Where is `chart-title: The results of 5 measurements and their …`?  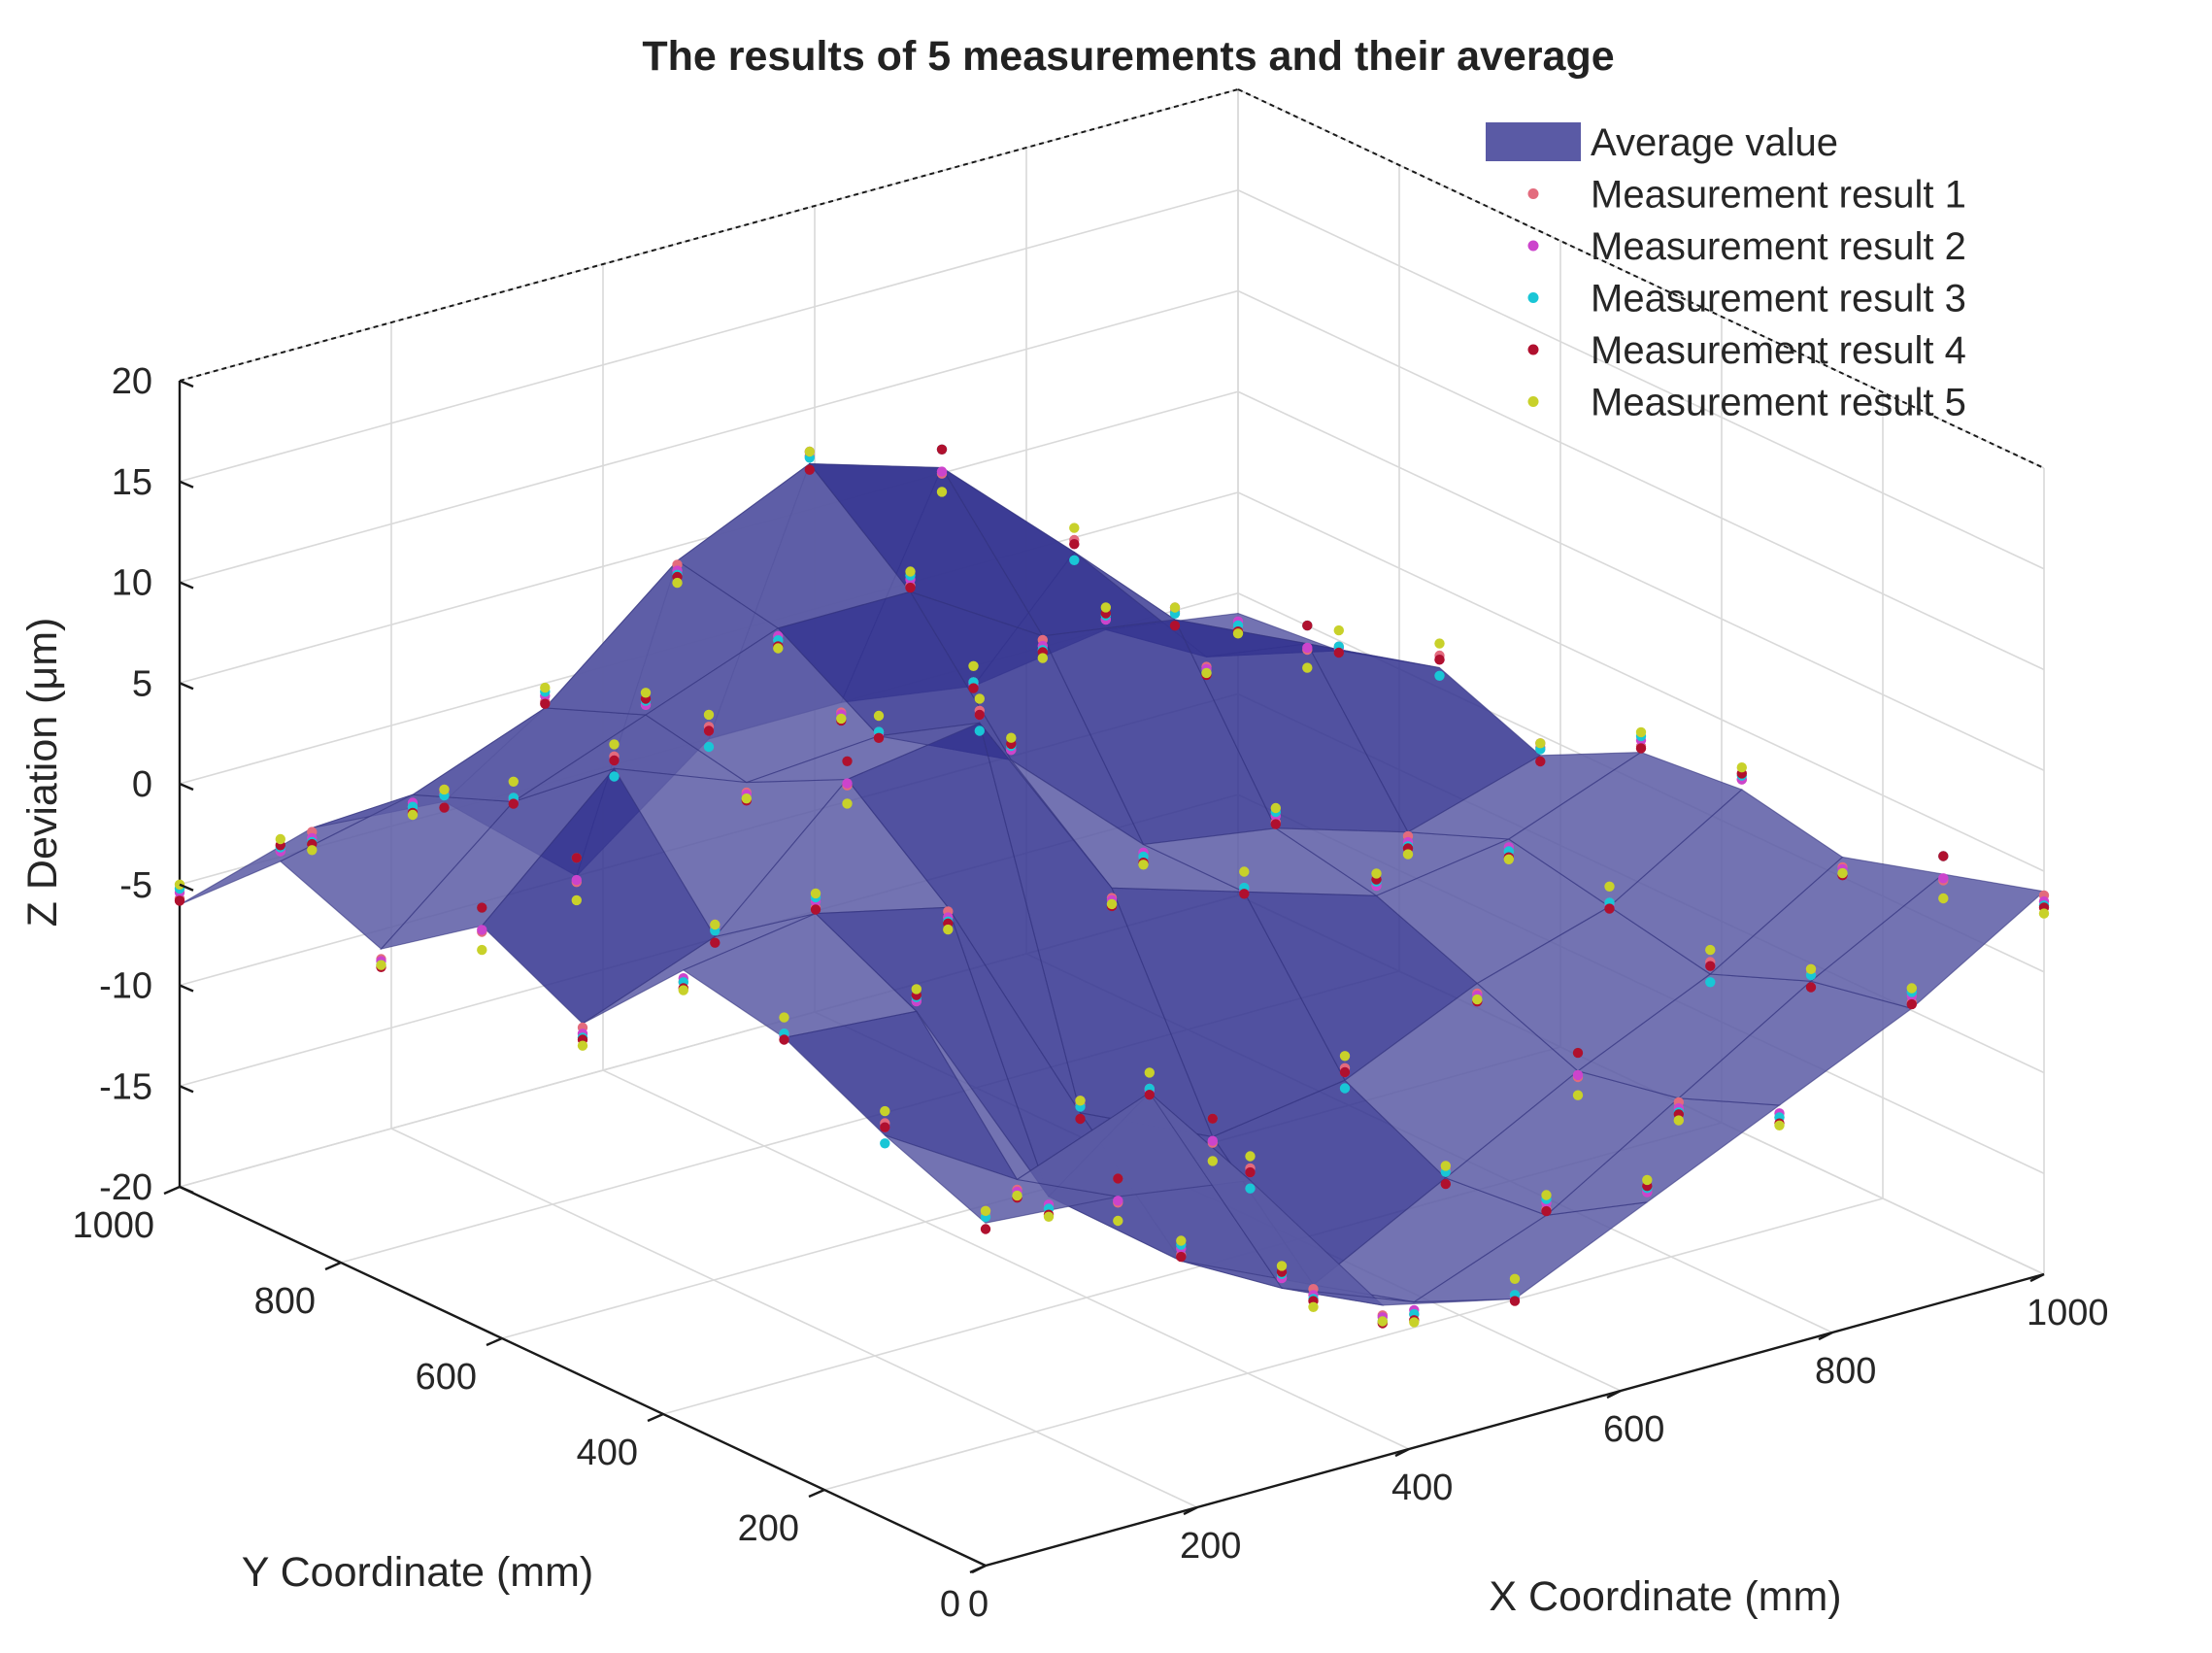 chart-title: The results of 5 measurements and their … is located at coordinates (1128, 56).